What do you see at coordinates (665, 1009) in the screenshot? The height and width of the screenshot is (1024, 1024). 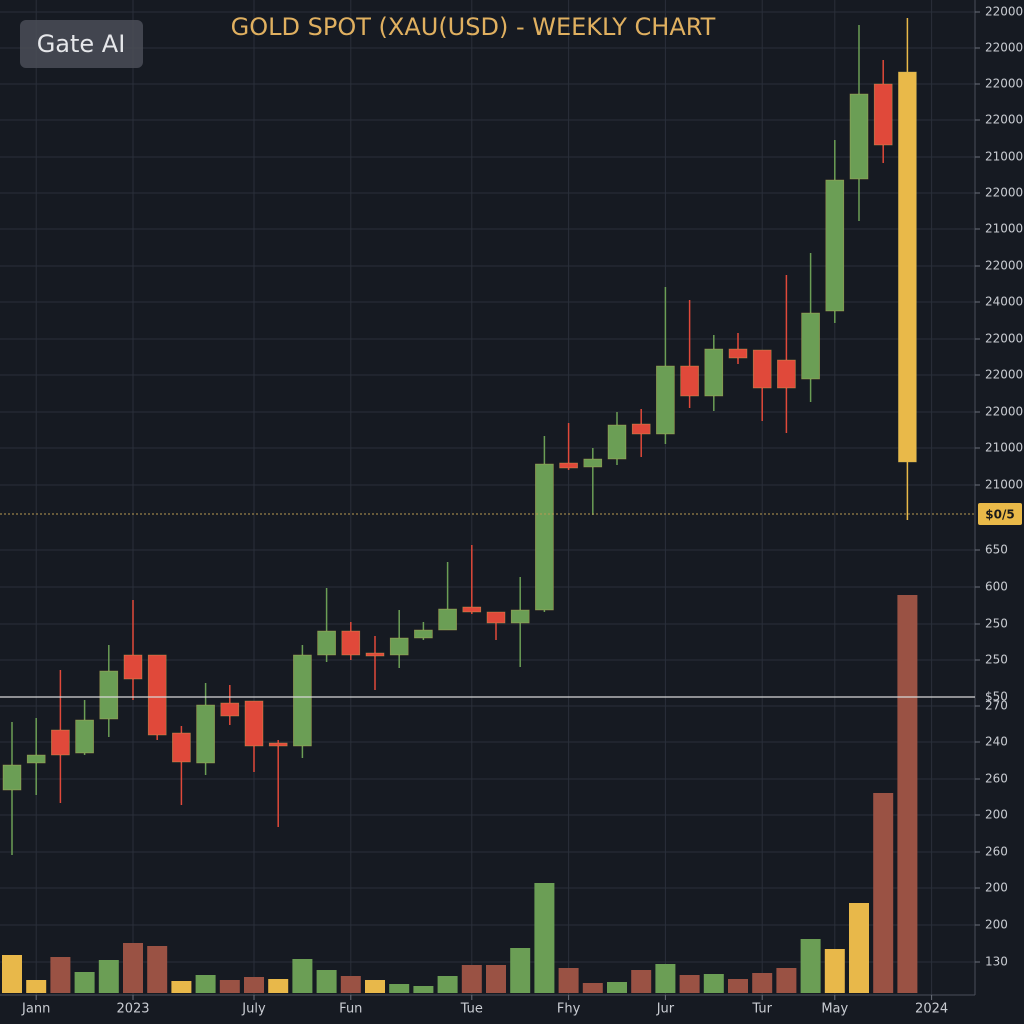 I see `x-tick-label: Jur` at bounding box center [665, 1009].